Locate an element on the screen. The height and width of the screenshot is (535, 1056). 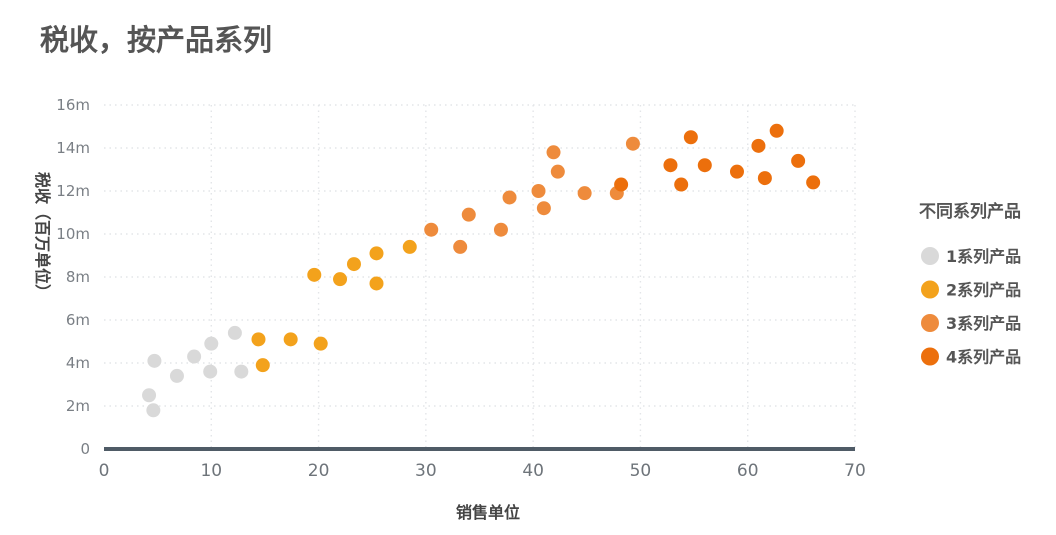
x-axis-title: 销售单位 is located at coordinates (488, 512).